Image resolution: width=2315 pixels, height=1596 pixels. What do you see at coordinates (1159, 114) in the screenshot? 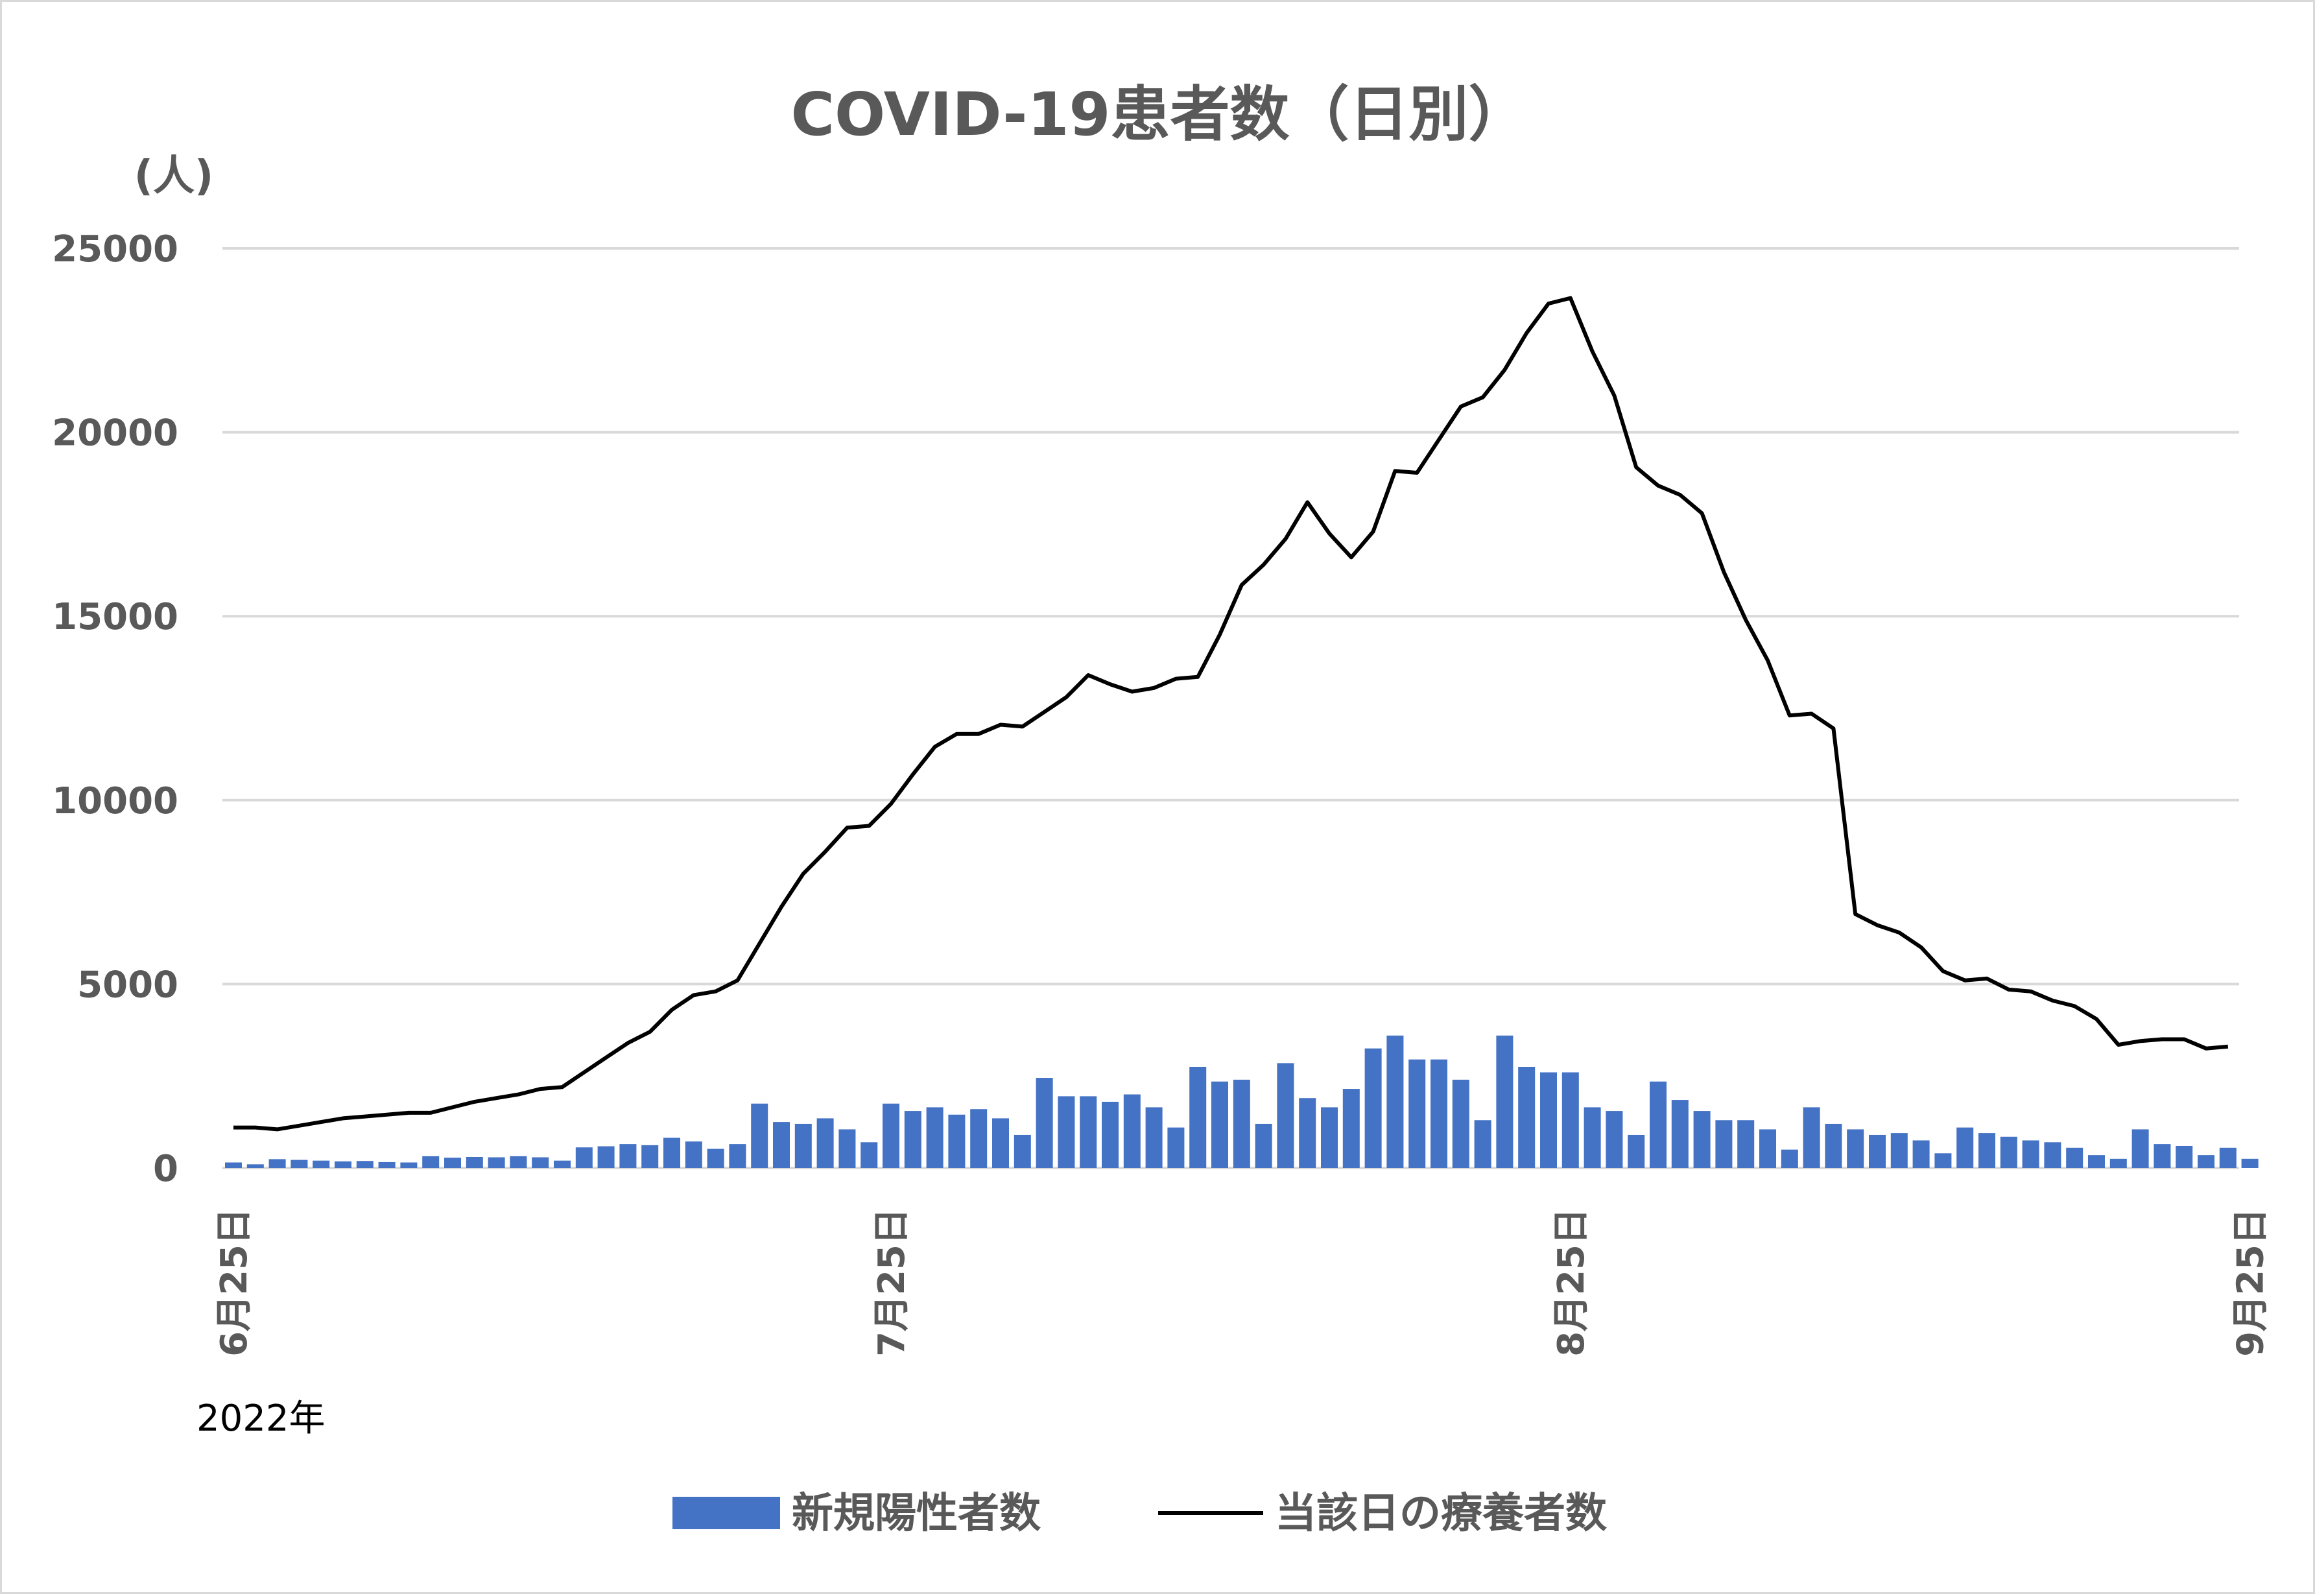
I see `chart-title: COVID-19患者数（日別）` at bounding box center [1159, 114].